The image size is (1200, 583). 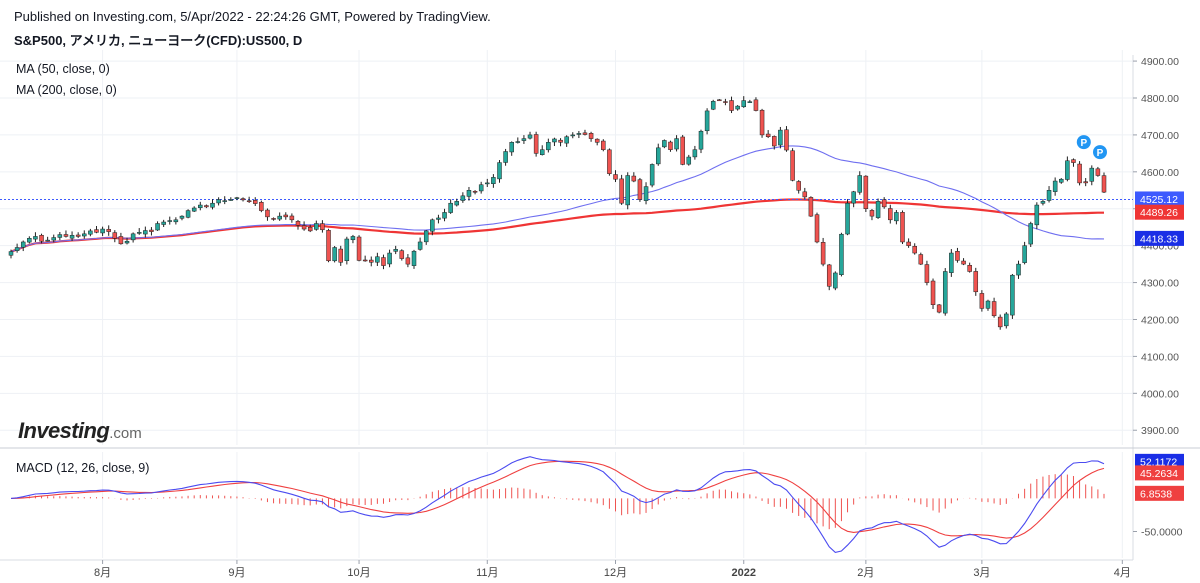 What do you see at coordinates (1159, 199) in the screenshot?
I see `last-price-label-box` at bounding box center [1159, 199].